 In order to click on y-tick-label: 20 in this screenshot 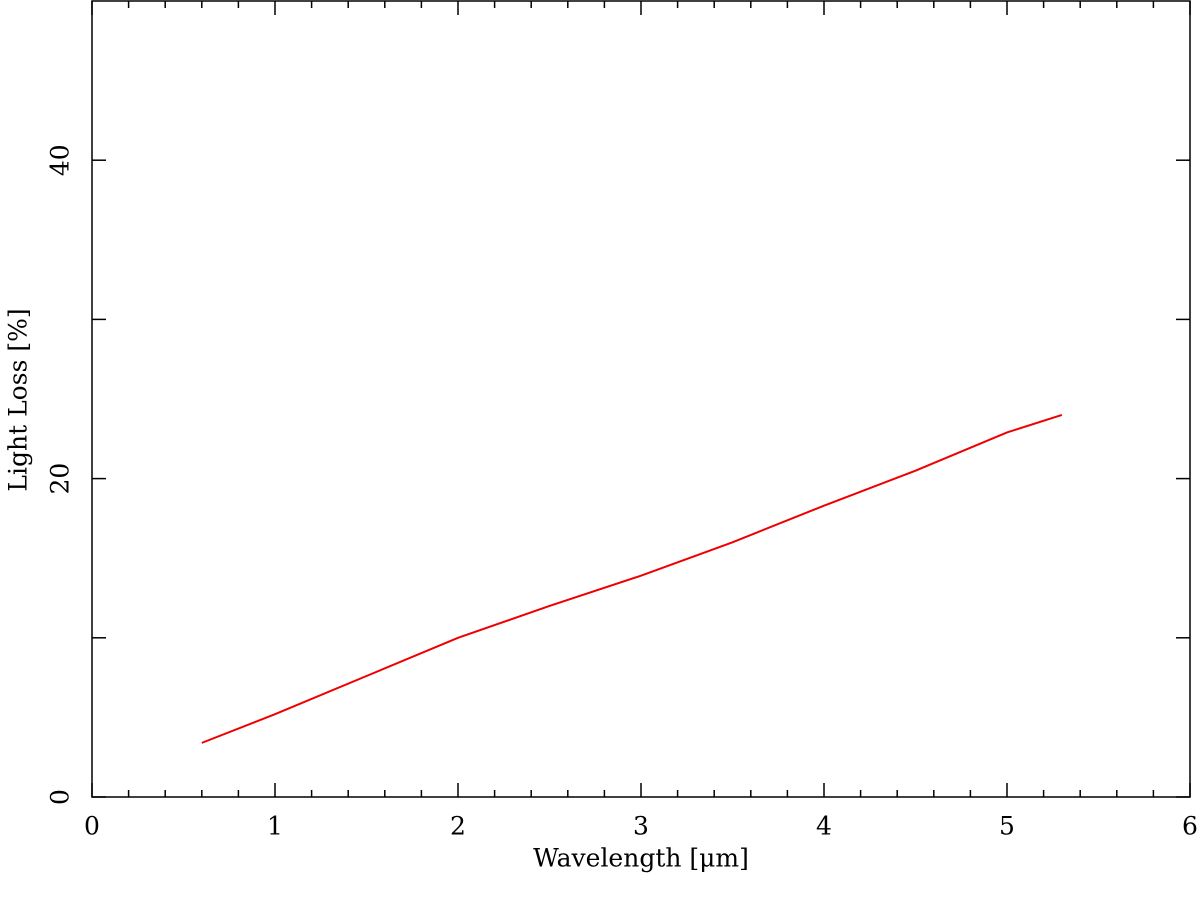, I will do `click(60, 479)`.